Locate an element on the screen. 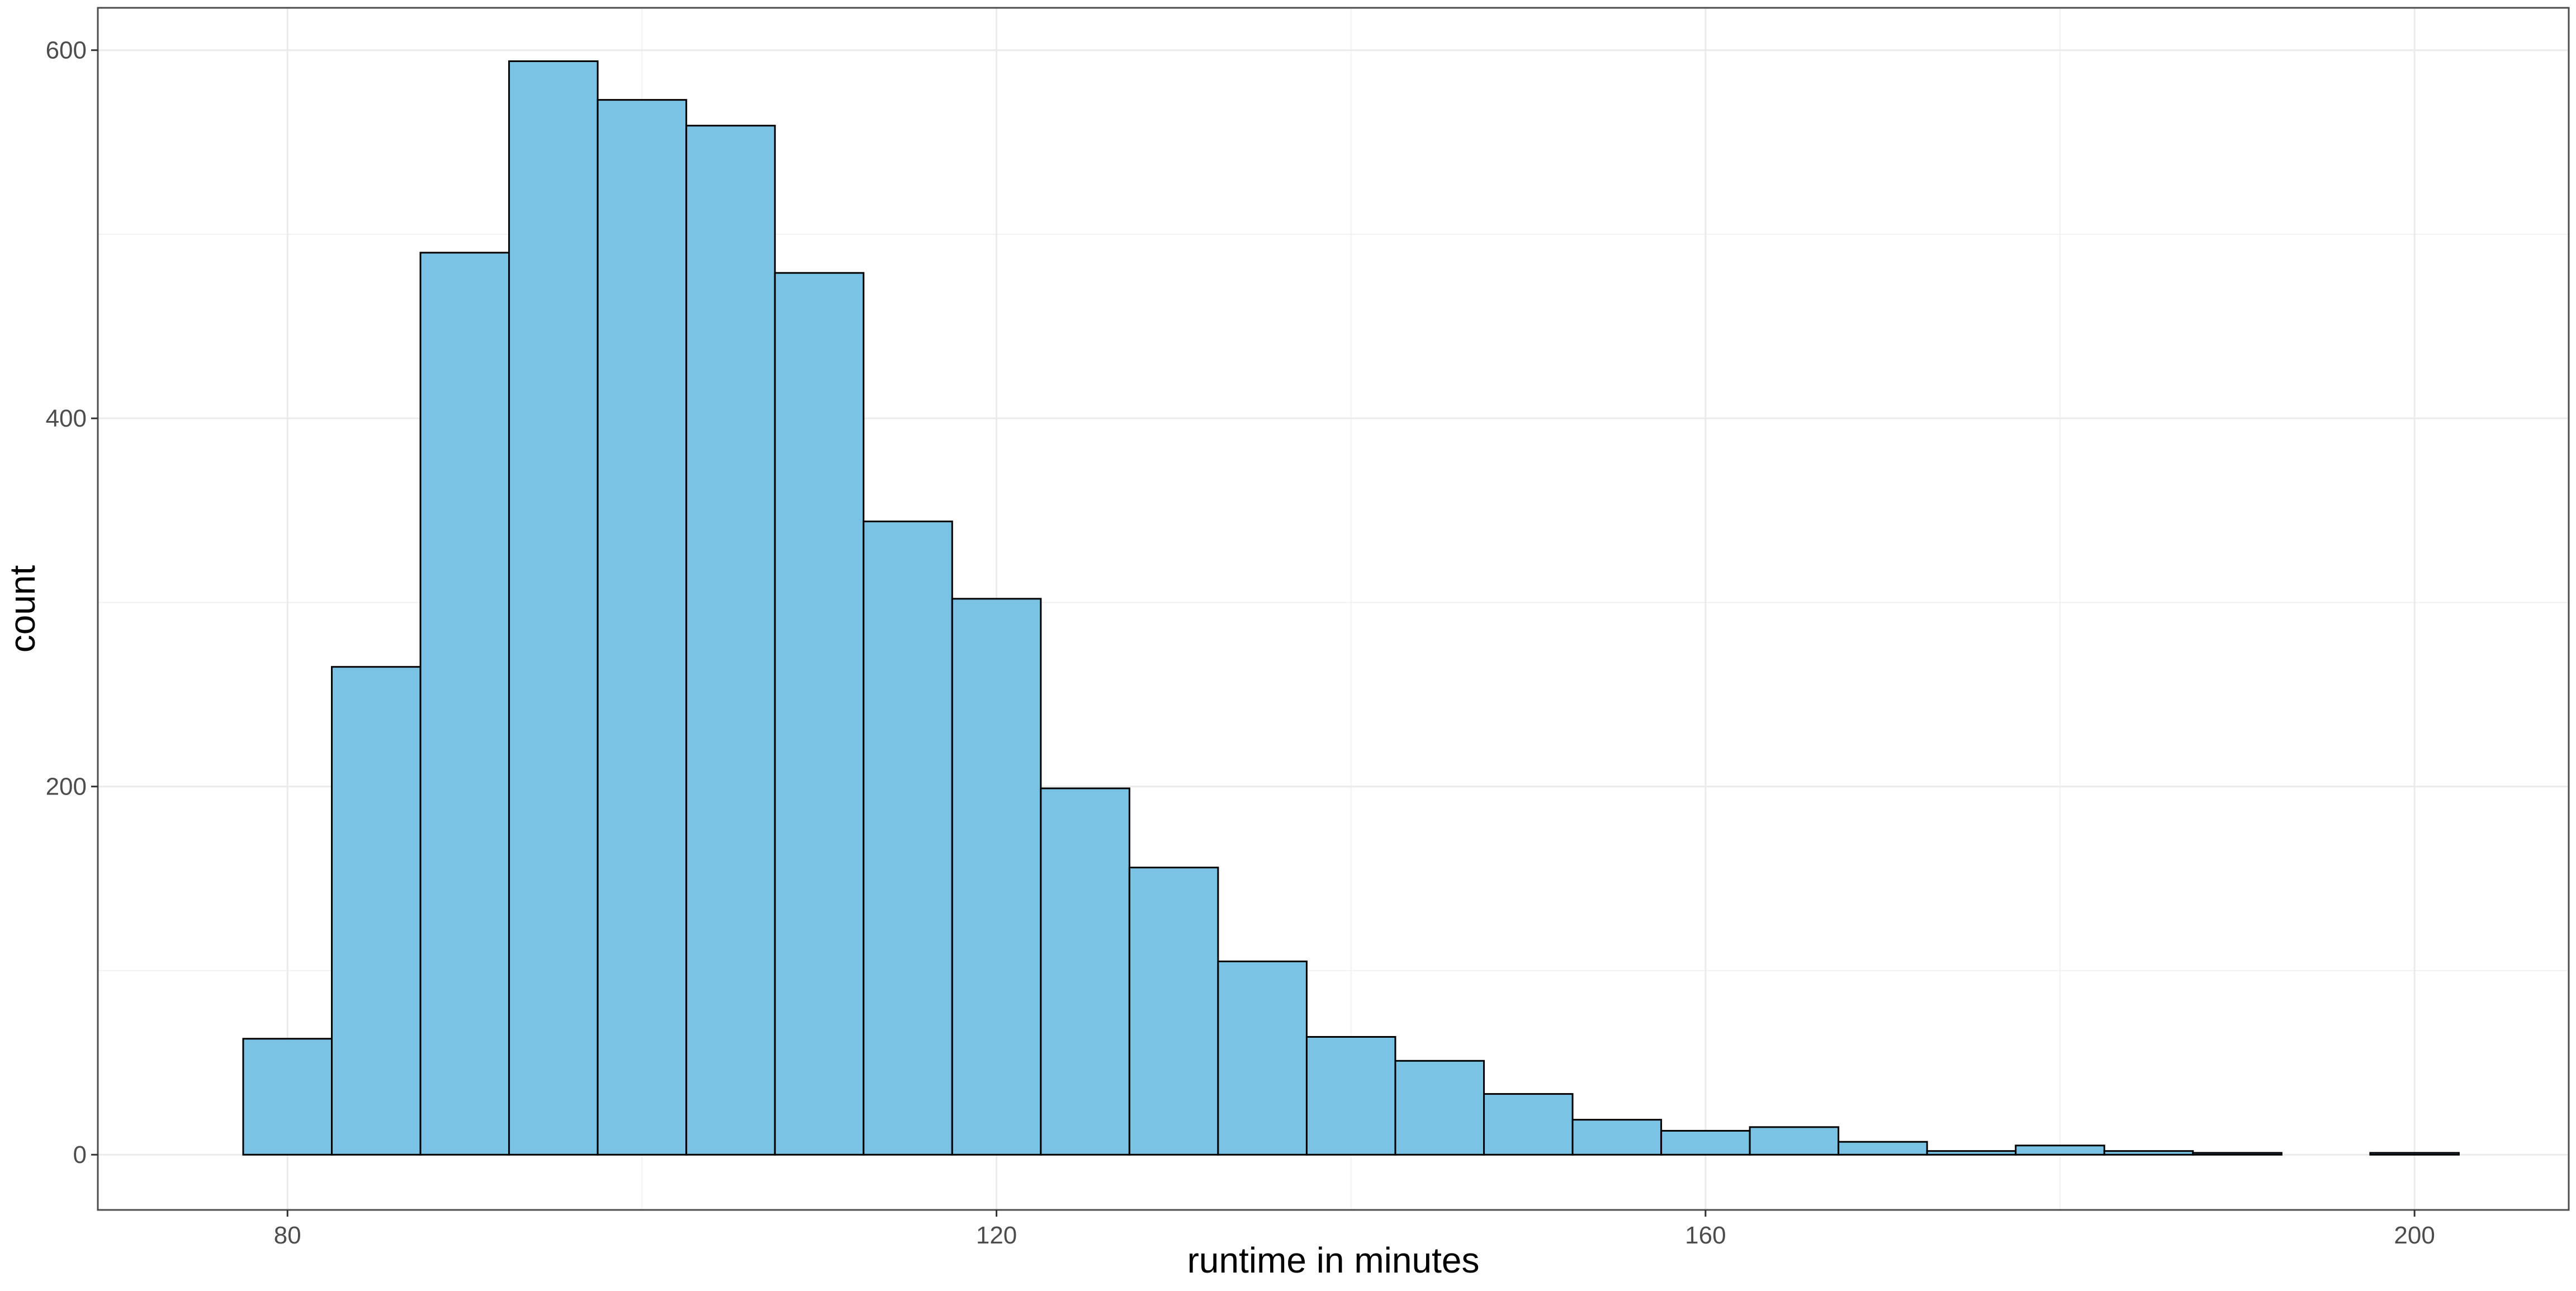 Image resolution: width=2576 pixels, height=1291 pixels. y-tick-label: 200 is located at coordinates (66, 787).